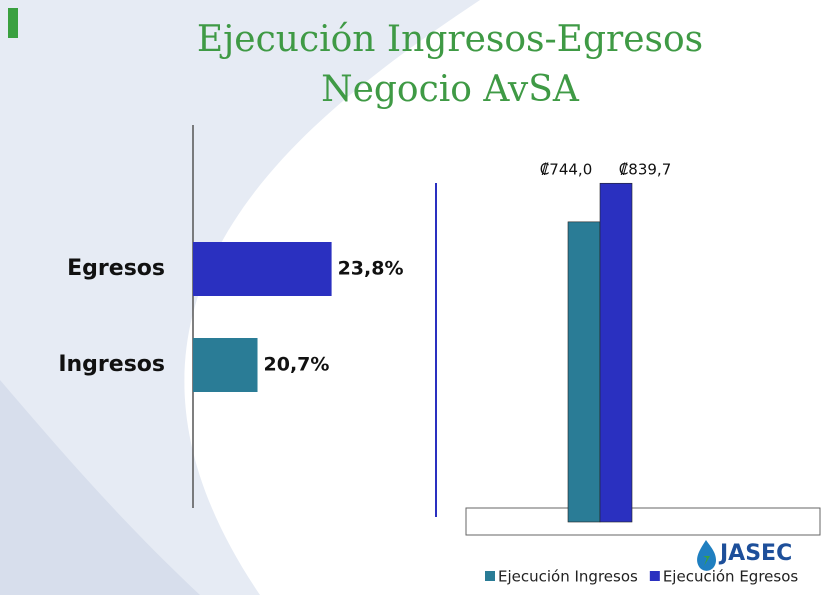 This screenshot has height=595, width=827. Describe the element at coordinates (450, 39) in the screenshot. I see `title: Ejecución Ingresos-Egresos` at that location.